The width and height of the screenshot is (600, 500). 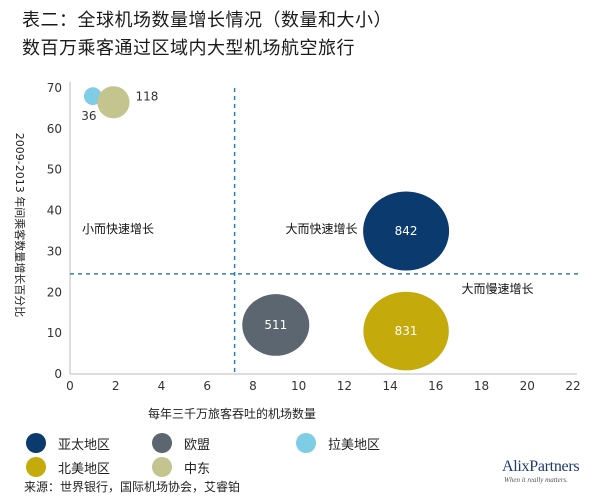 What do you see at coordinates (132, 487) in the screenshot?
I see `source-note: 来源：世界银行，国际机场协会，艾睿铂` at bounding box center [132, 487].